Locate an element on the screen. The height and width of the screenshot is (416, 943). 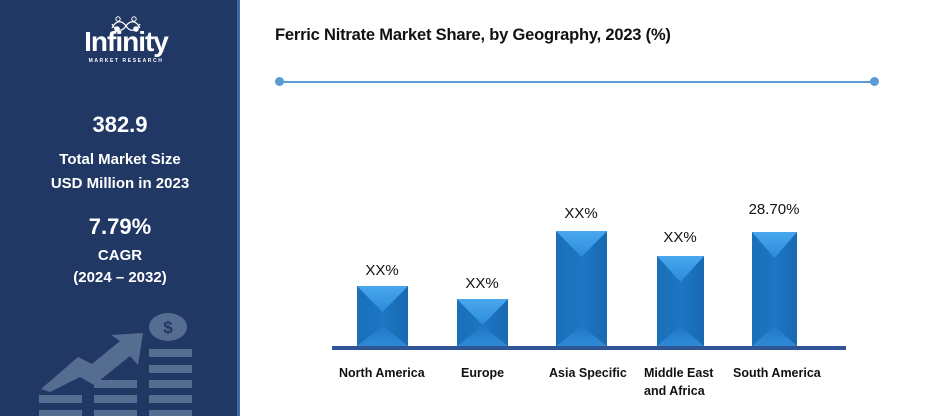
category-label-europe: Europe is located at coordinates (483, 373).